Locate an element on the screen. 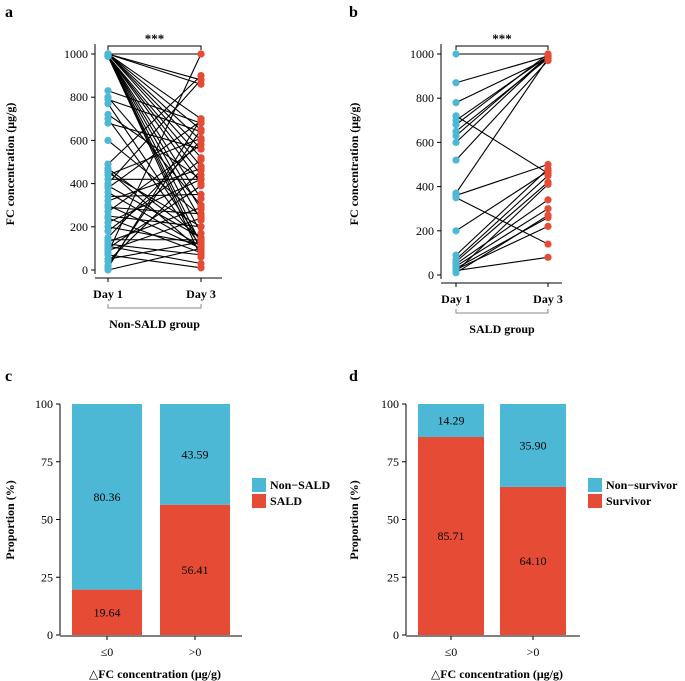 The height and width of the screenshot is (681, 685). y-tick-label: 0 is located at coordinates (431, 275).